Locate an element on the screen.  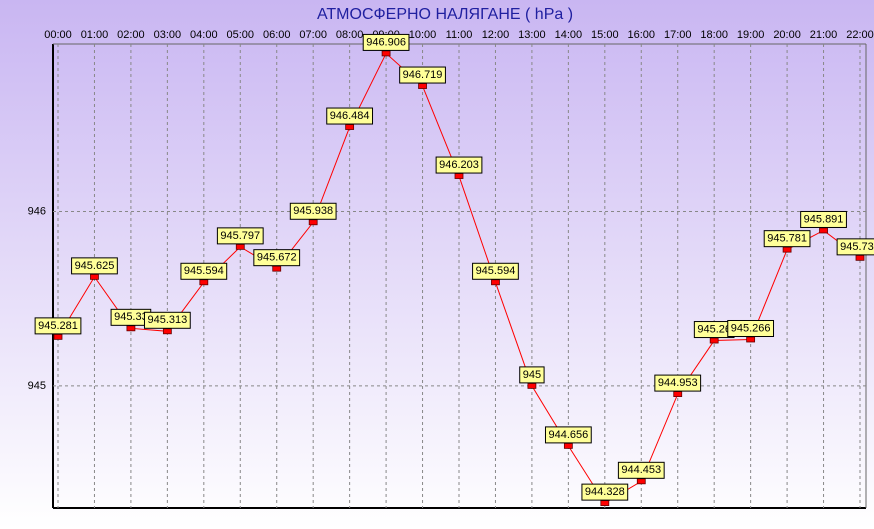
x-tick-label: 11:00 is located at coordinates (459, 35).